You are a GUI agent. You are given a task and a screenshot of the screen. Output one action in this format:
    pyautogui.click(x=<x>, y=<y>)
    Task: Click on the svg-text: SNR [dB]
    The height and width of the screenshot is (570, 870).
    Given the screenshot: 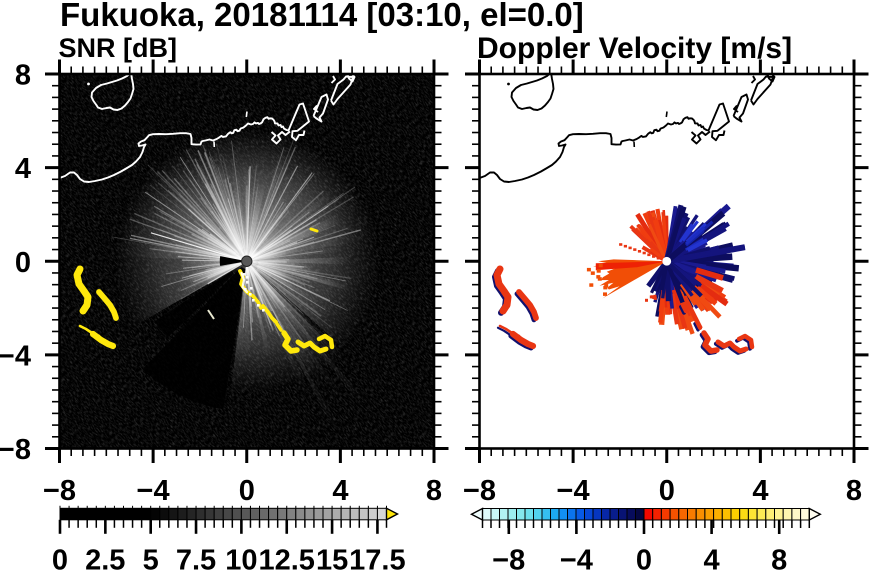 What is the action you would take?
    pyautogui.click(x=118, y=48)
    